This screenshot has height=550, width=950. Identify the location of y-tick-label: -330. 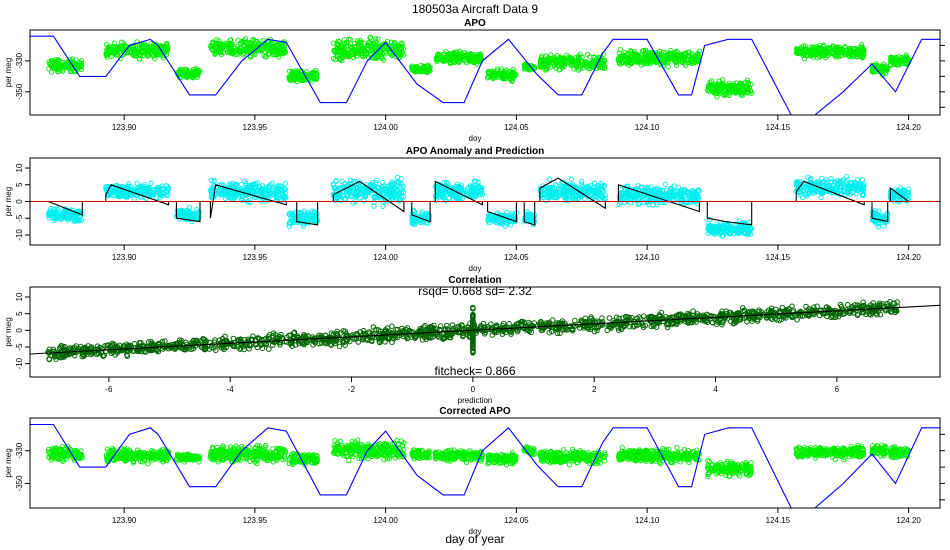
(19, 60).